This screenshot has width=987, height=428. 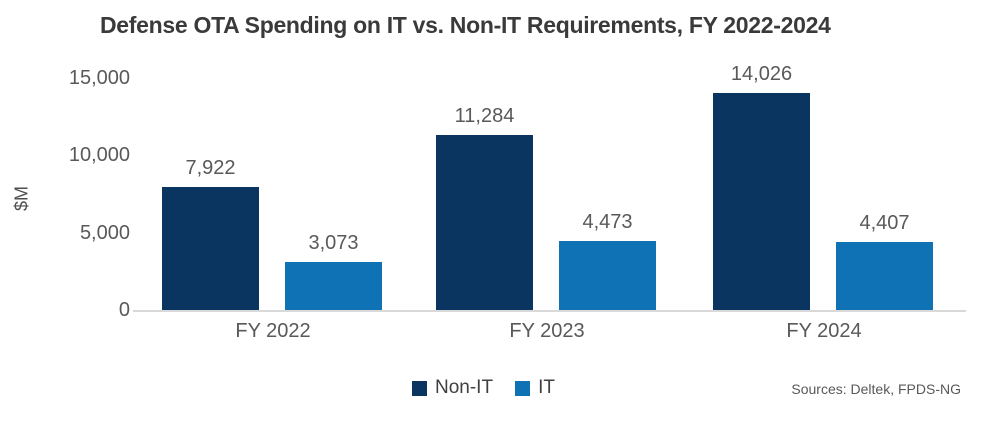 I want to click on bar-wrap: 11,284, so click(x=484, y=207).